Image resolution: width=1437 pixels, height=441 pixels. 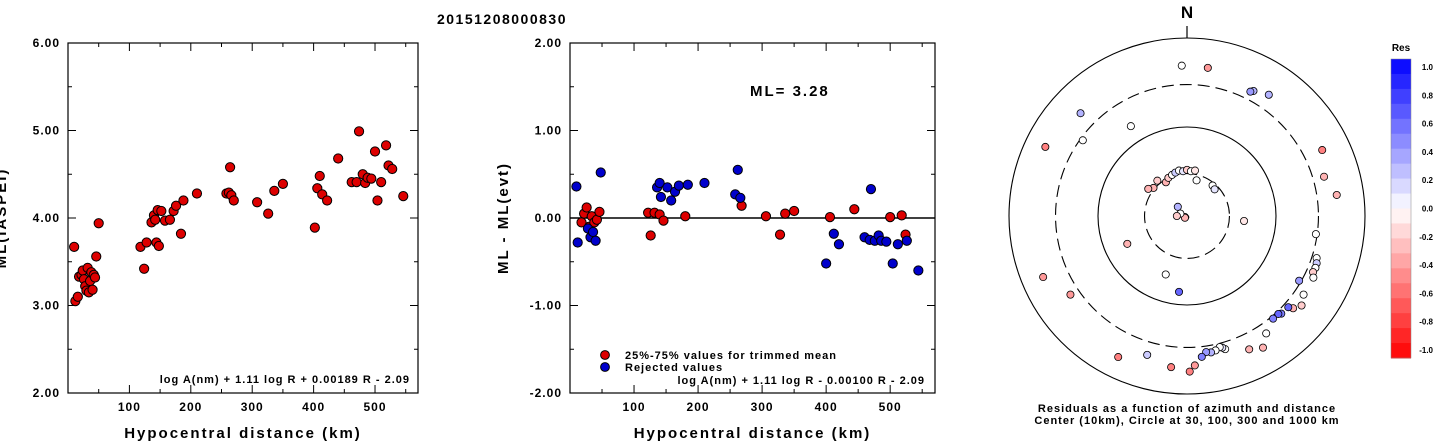 I want to click on legend-marker, so click(x=605, y=367).